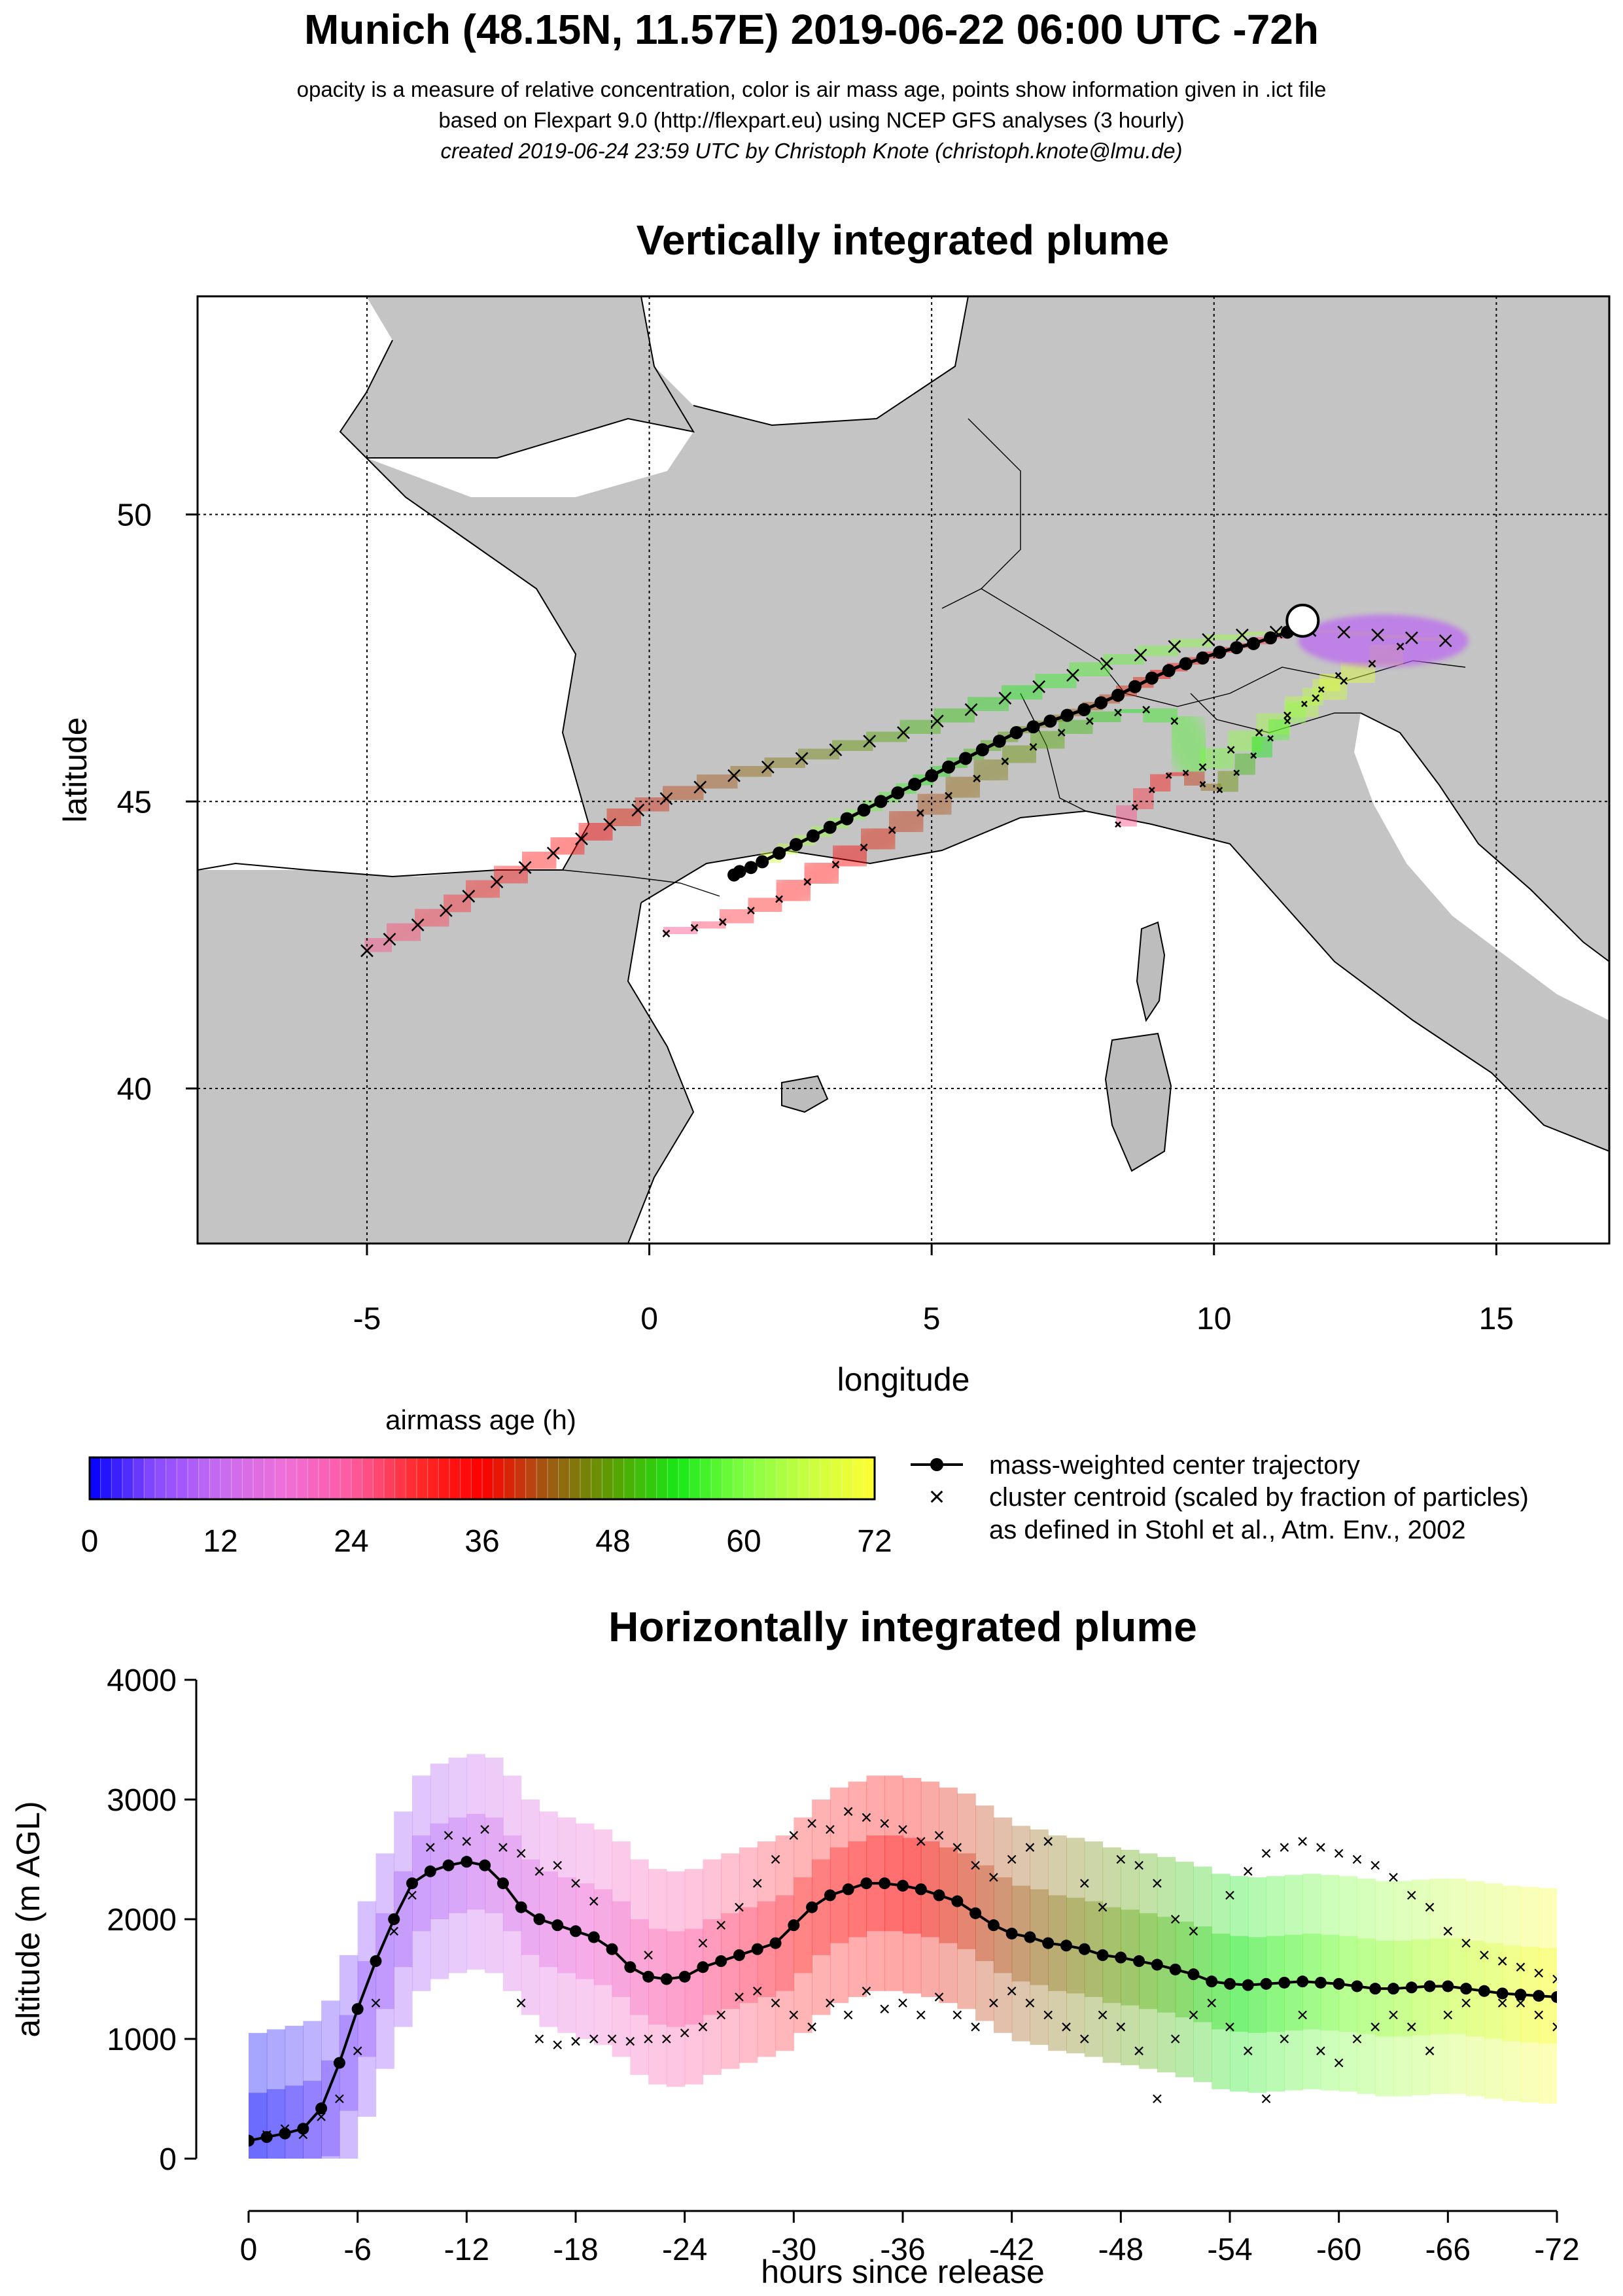  Describe the element at coordinates (220, 1541) in the screenshot. I see `colorbar-tick-label: 12` at that location.